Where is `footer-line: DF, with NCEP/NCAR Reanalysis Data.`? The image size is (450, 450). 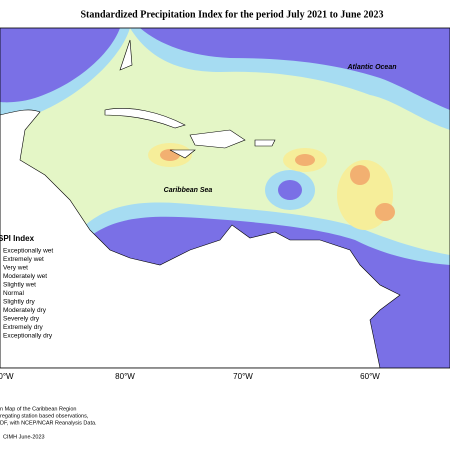 footer-line: DF, with NCEP/NCAR Reanalysis Data. is located at coordinates (48, 423).